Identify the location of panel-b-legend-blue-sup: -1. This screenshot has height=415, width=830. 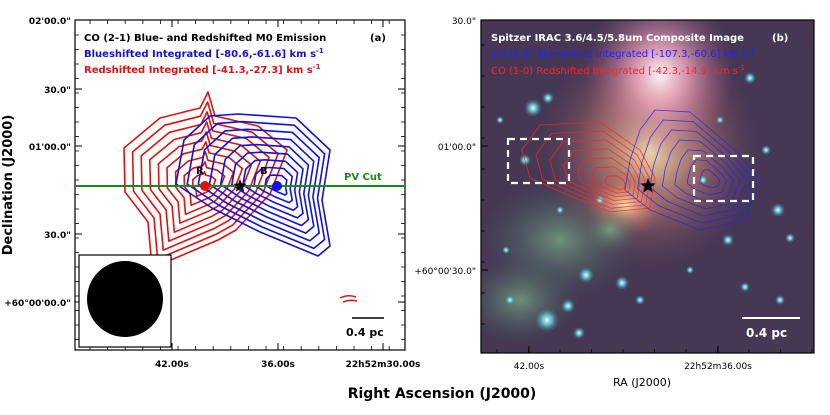
(750, 51).